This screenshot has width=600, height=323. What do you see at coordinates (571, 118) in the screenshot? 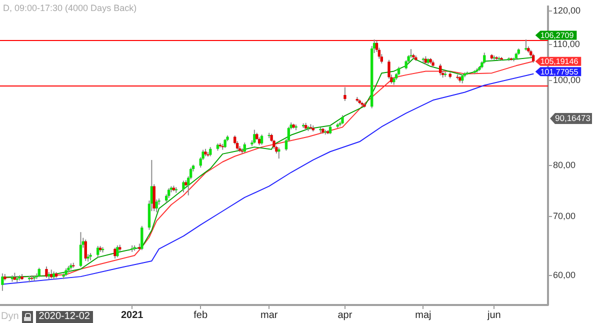
I see `text: 90,16473` at bounding box center [571, 118].